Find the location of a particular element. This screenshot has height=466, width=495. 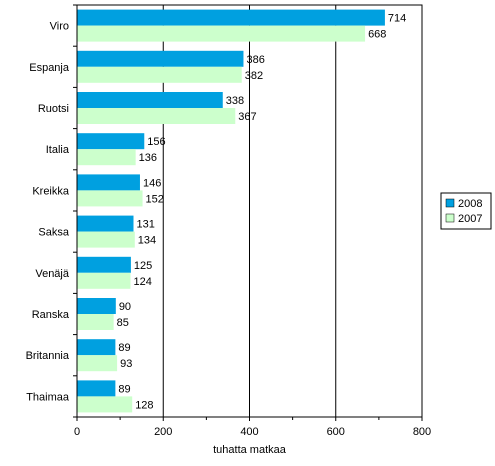

value-label: 386 is located at coordinates (255, 60).